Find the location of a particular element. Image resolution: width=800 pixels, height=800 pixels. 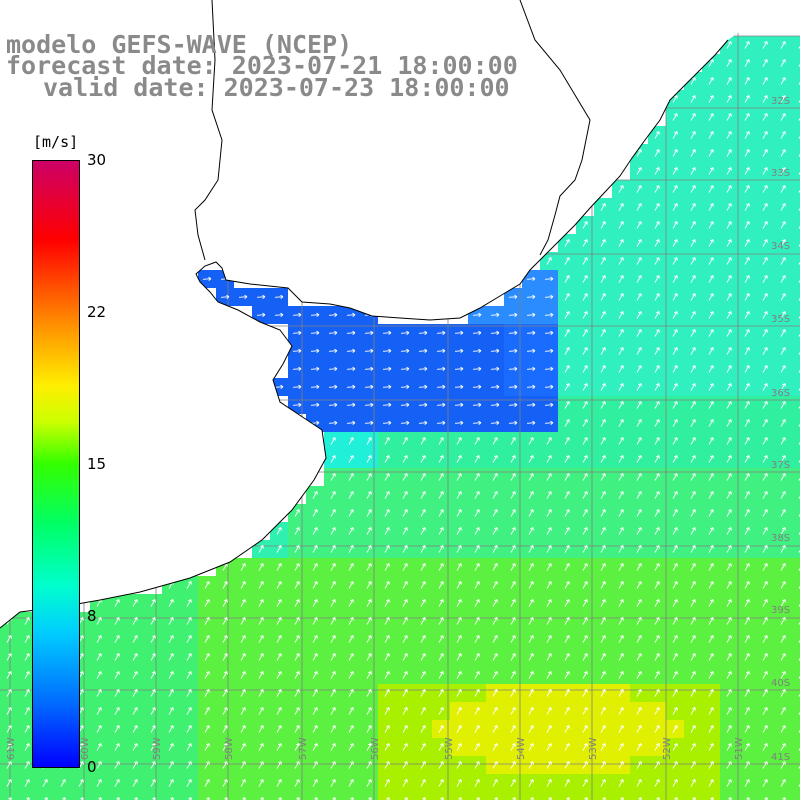

latitude-label: 35S is located at coordinates (780, 319).